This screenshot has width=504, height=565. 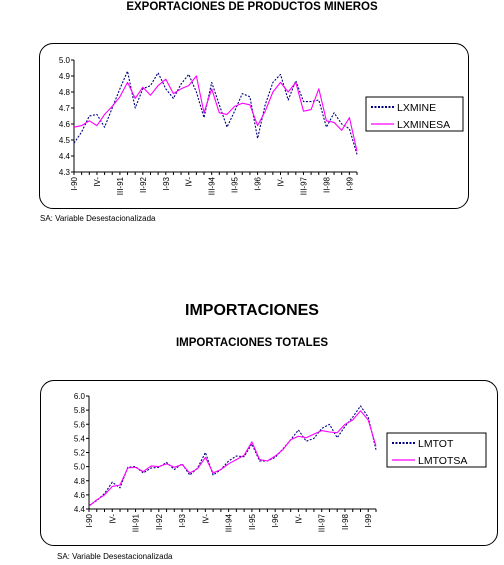 What do you see at coordinates (98, 218) in the screenshot?
I see `note-top: SA: Variable Desestacionalizada` at bounding box center [98, 218].